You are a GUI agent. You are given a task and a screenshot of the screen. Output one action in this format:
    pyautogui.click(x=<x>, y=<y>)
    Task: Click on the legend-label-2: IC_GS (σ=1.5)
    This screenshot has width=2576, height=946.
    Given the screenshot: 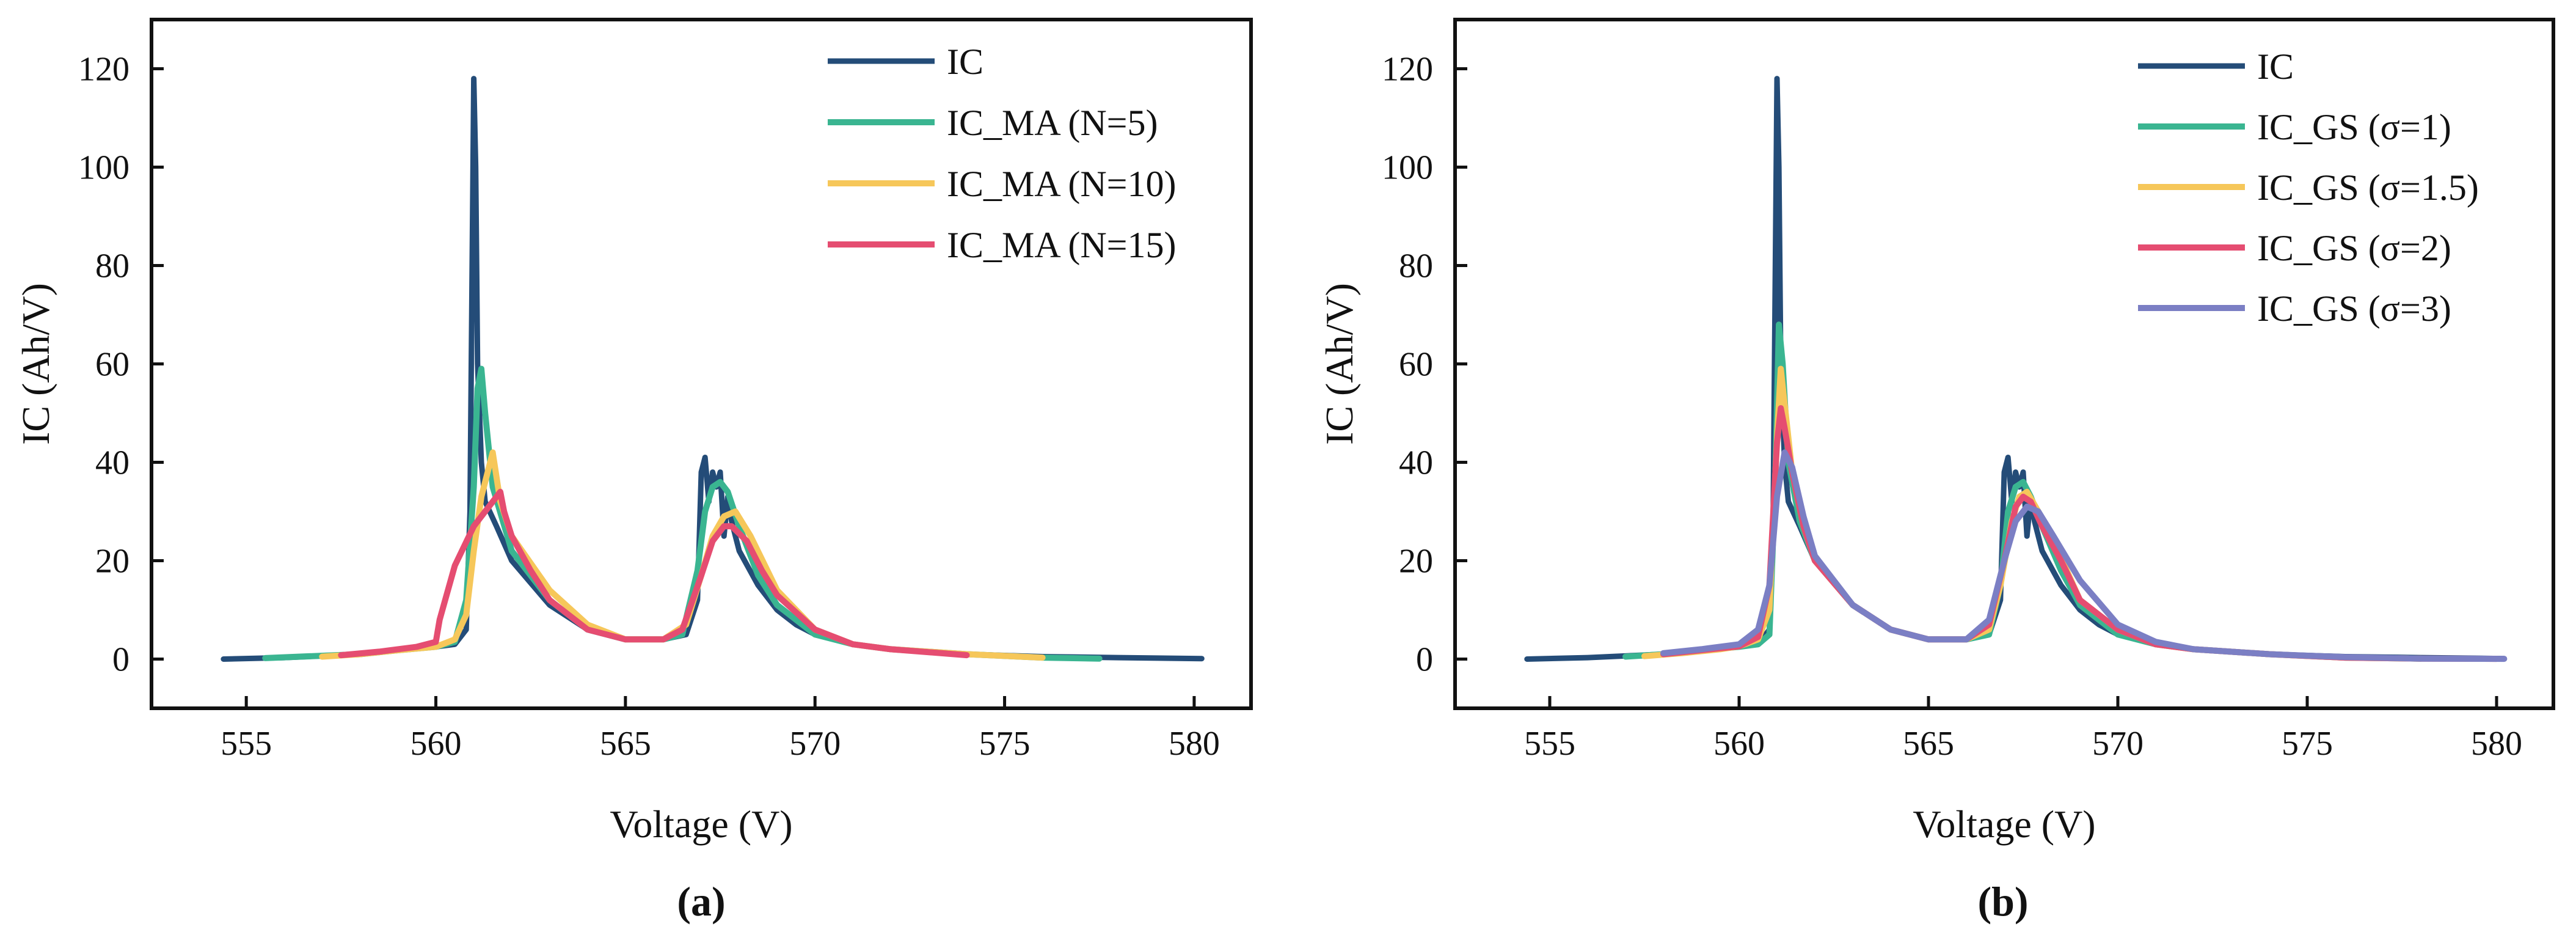 What is the action you would take?
    pyautogui.click(x=2368, y=187)
    